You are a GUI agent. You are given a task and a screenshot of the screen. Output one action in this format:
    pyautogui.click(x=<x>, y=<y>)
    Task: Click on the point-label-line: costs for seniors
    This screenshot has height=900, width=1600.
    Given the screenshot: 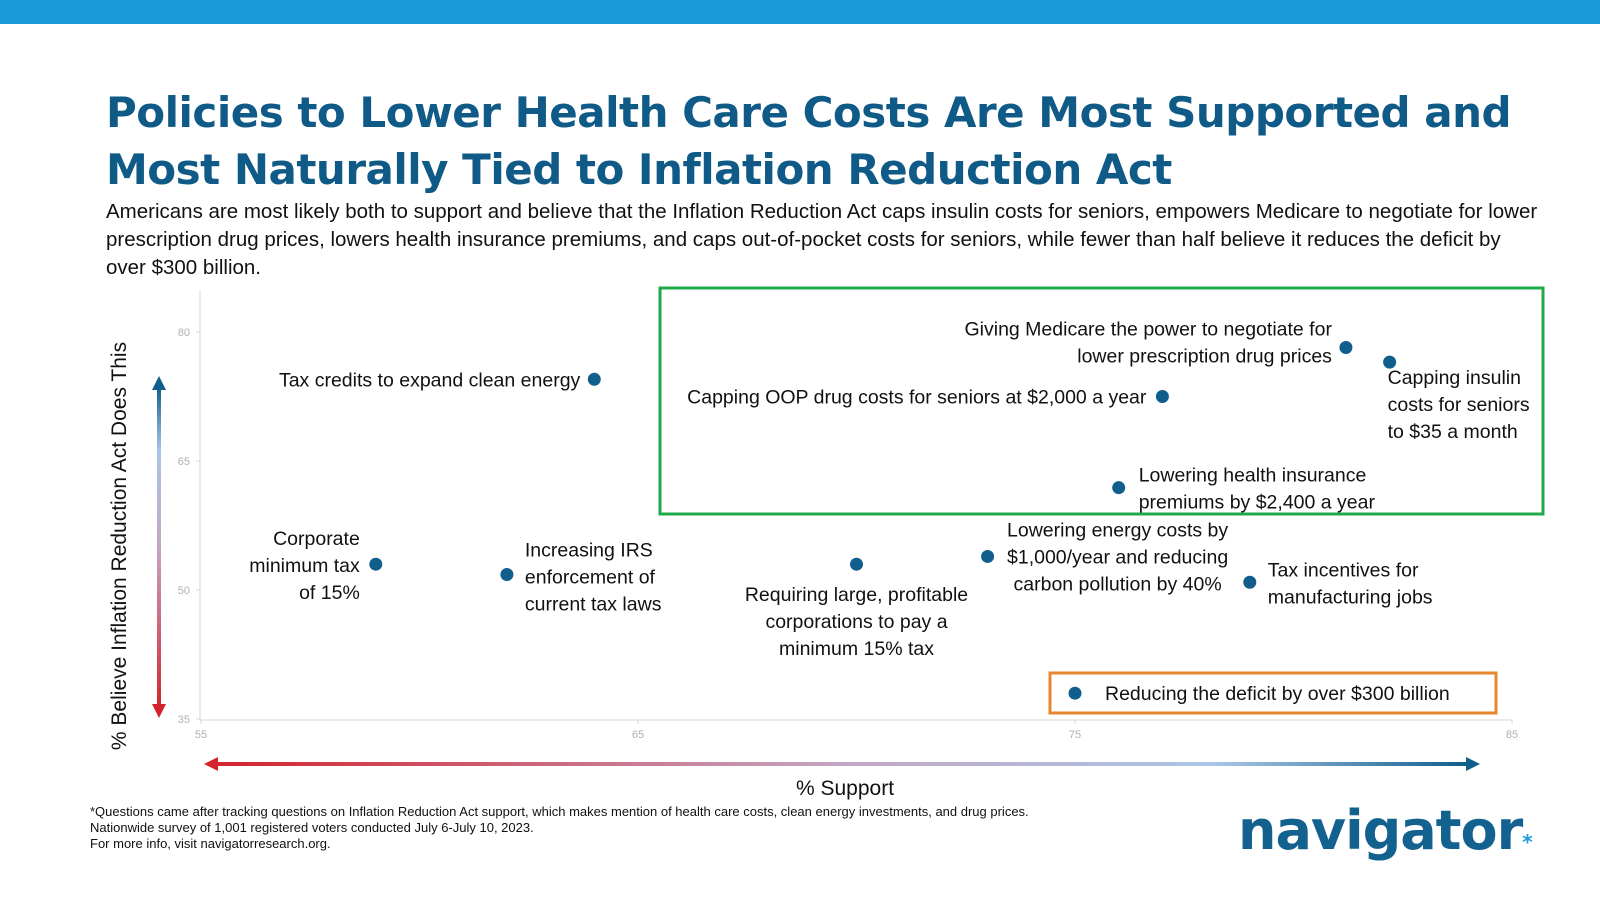 What is the action you would take?
    pyautogui.click(x=1459, y=405)
    